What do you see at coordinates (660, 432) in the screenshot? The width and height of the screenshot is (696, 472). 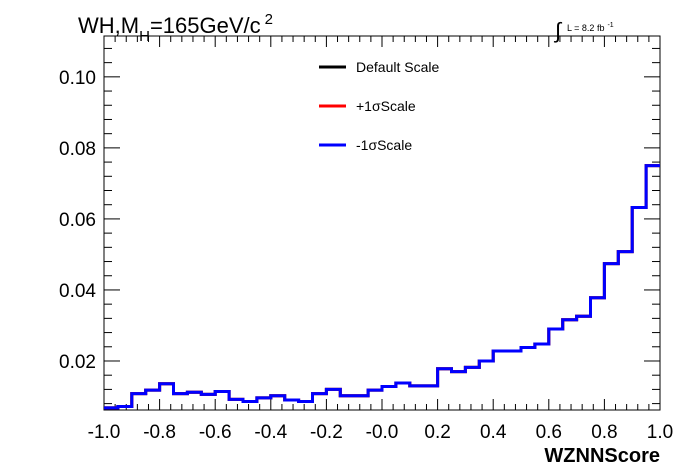 I see `x-tick-label: 1.0` at bounding box center [660, 432].